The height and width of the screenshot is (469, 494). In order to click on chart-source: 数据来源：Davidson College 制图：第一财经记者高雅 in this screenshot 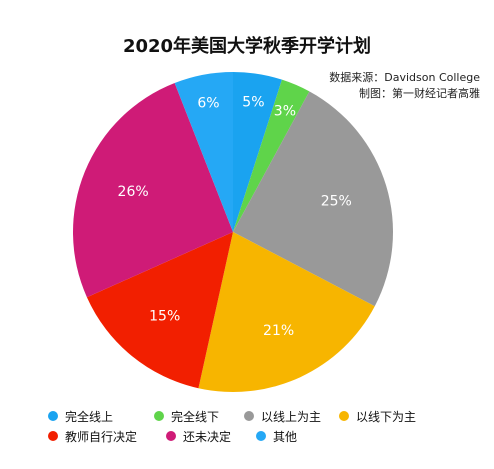, I will do `click(404, 86)`.